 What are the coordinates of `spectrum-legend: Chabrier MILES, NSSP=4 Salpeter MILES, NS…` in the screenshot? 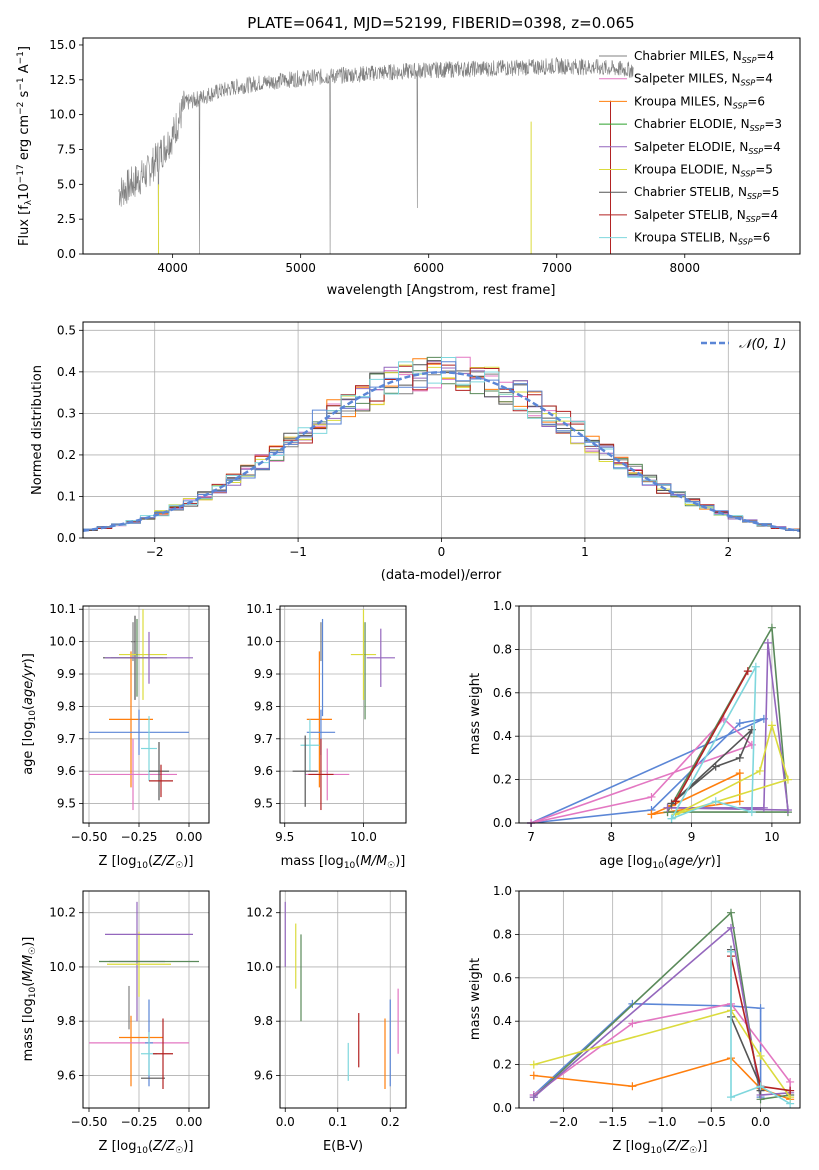 It's located at (690, 148).